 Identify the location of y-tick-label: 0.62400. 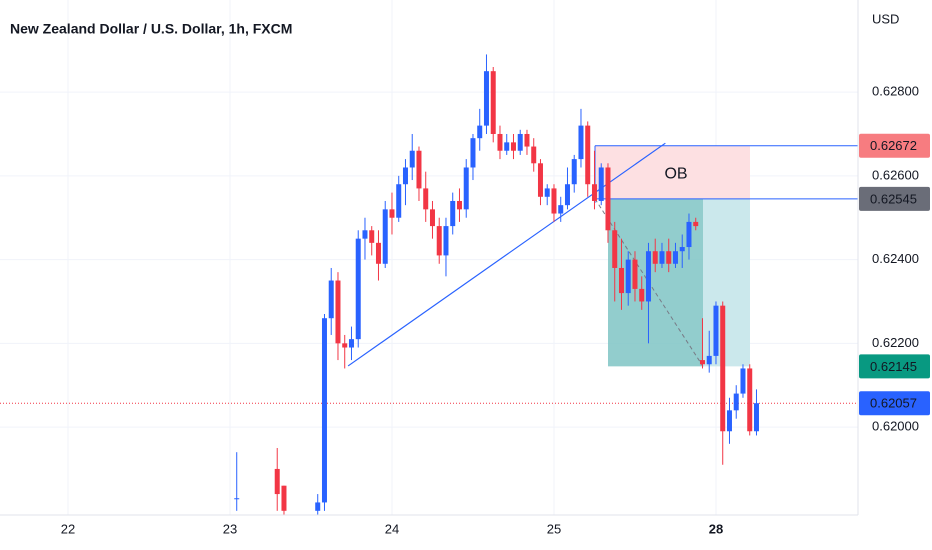
(895, 258).